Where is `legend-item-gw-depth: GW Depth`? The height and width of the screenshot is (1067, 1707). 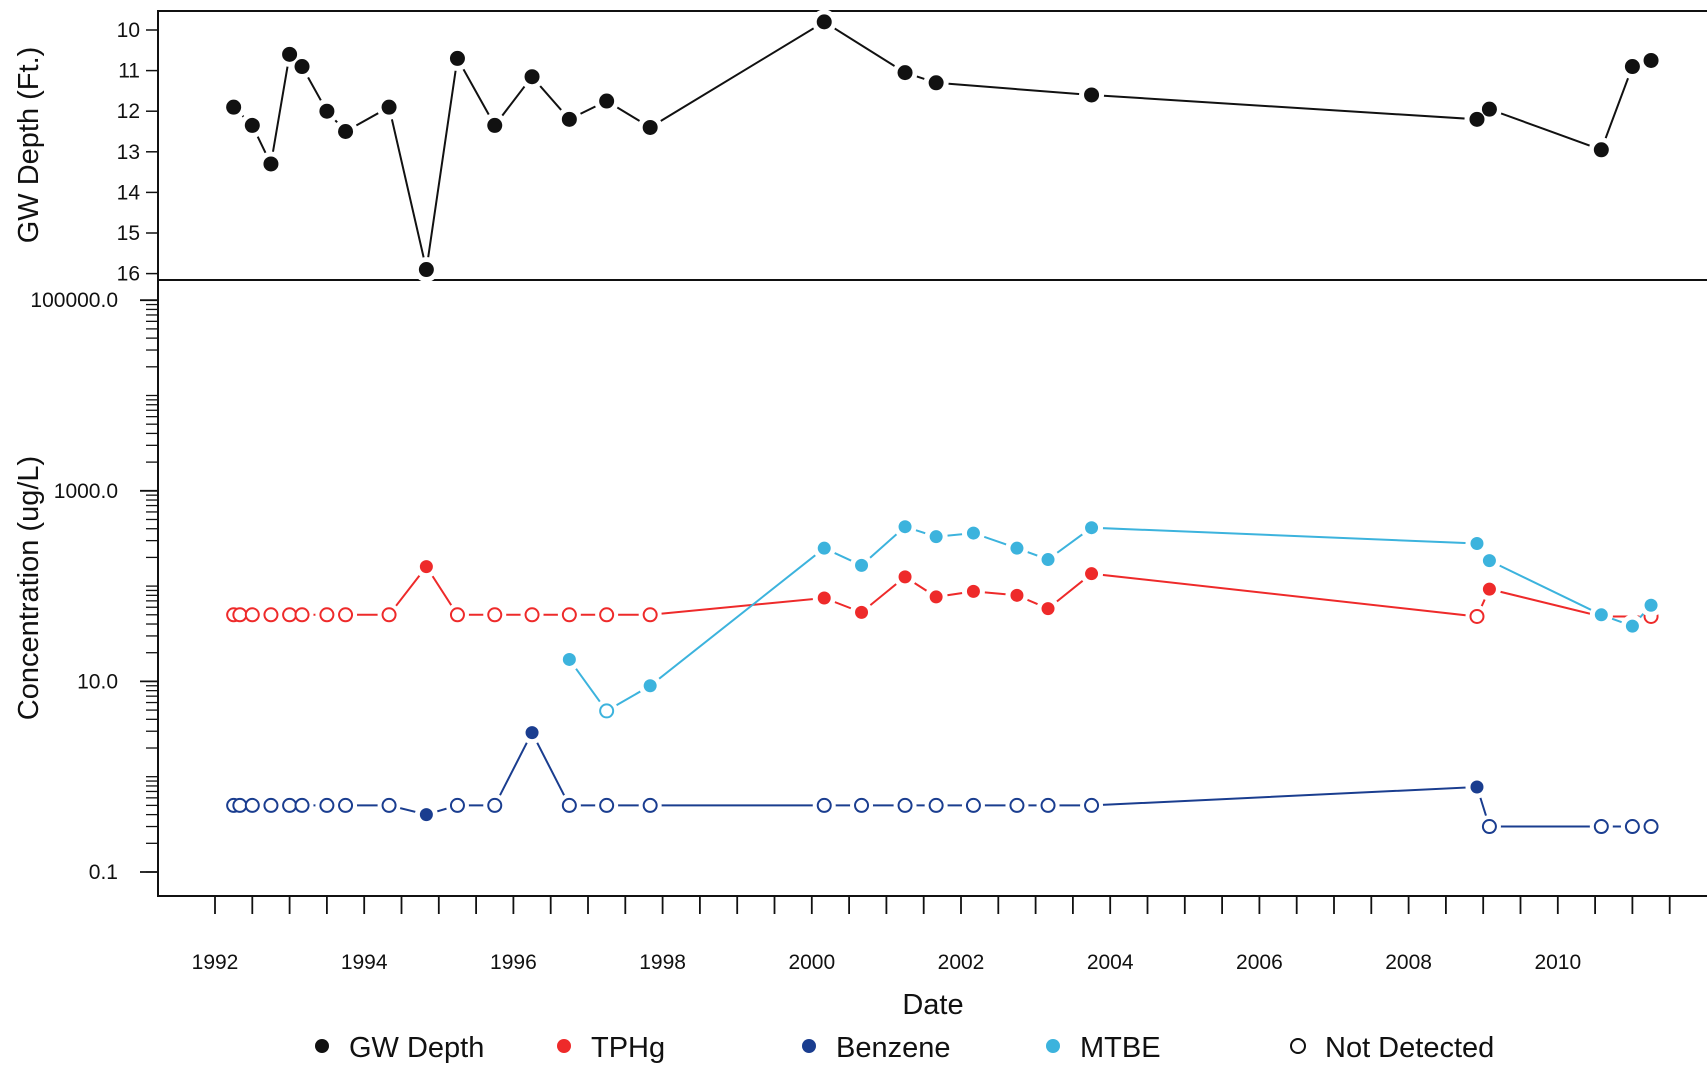
legend-item-gw-depth: GW Depth is located at coordinates (399, 1048).